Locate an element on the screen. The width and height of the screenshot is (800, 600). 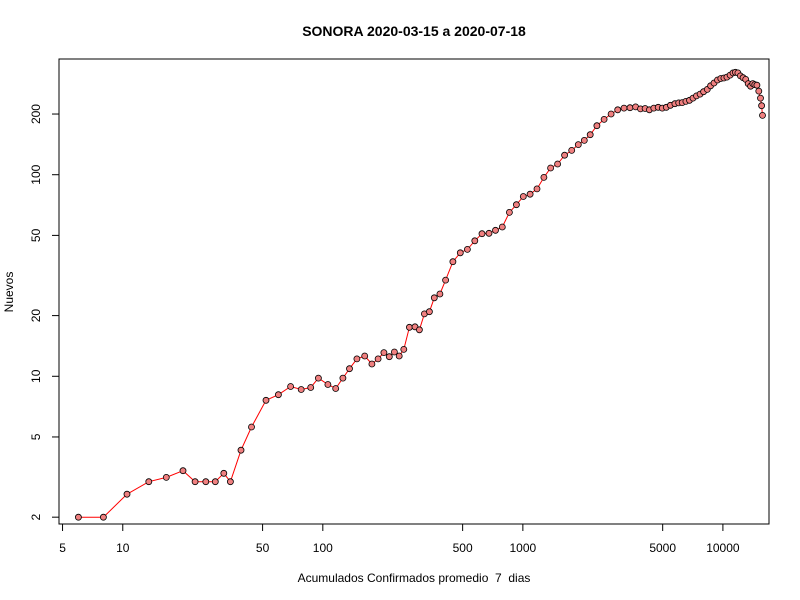
y-tick-label: 2 is located at coordinates (36, 517).